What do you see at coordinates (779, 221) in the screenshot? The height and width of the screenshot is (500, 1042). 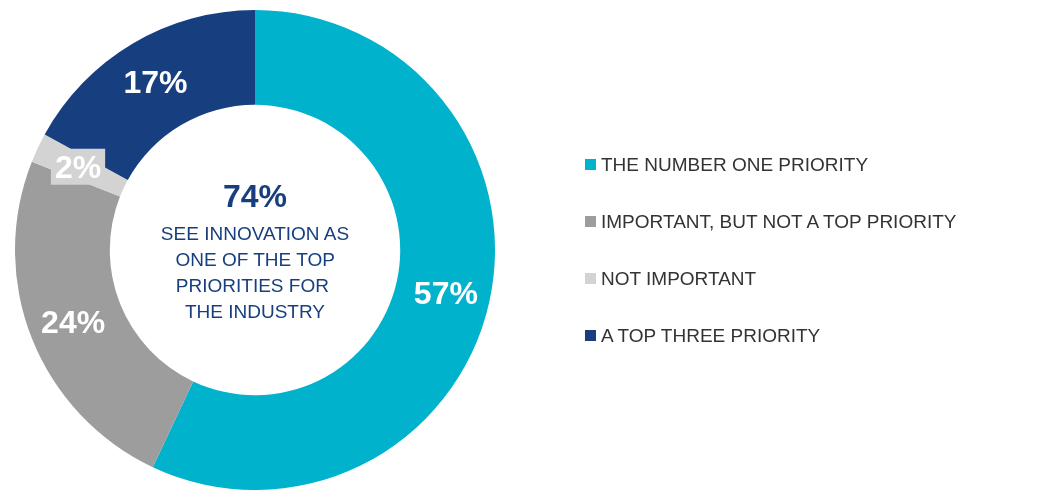 I see `legend-label: IMPORTANT, BUT NOT A TOP PRIORITY` at bounding box center [779, 221].